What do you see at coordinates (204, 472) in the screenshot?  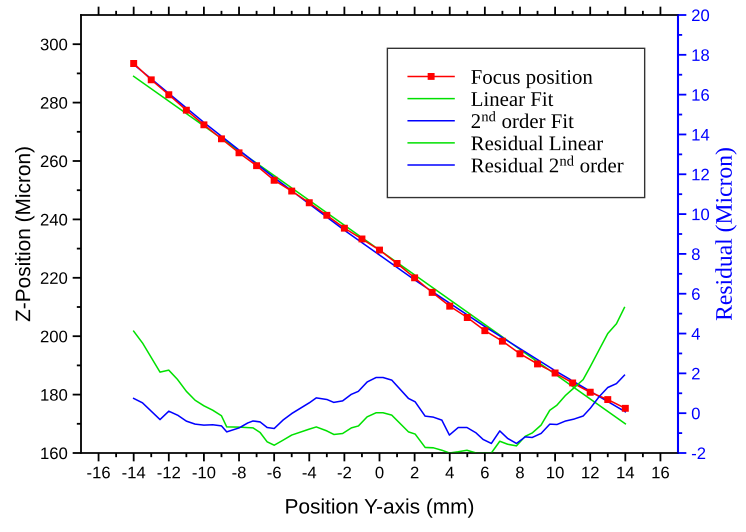 I see `x-tick-label: -10` at bounding box center [204, 472].